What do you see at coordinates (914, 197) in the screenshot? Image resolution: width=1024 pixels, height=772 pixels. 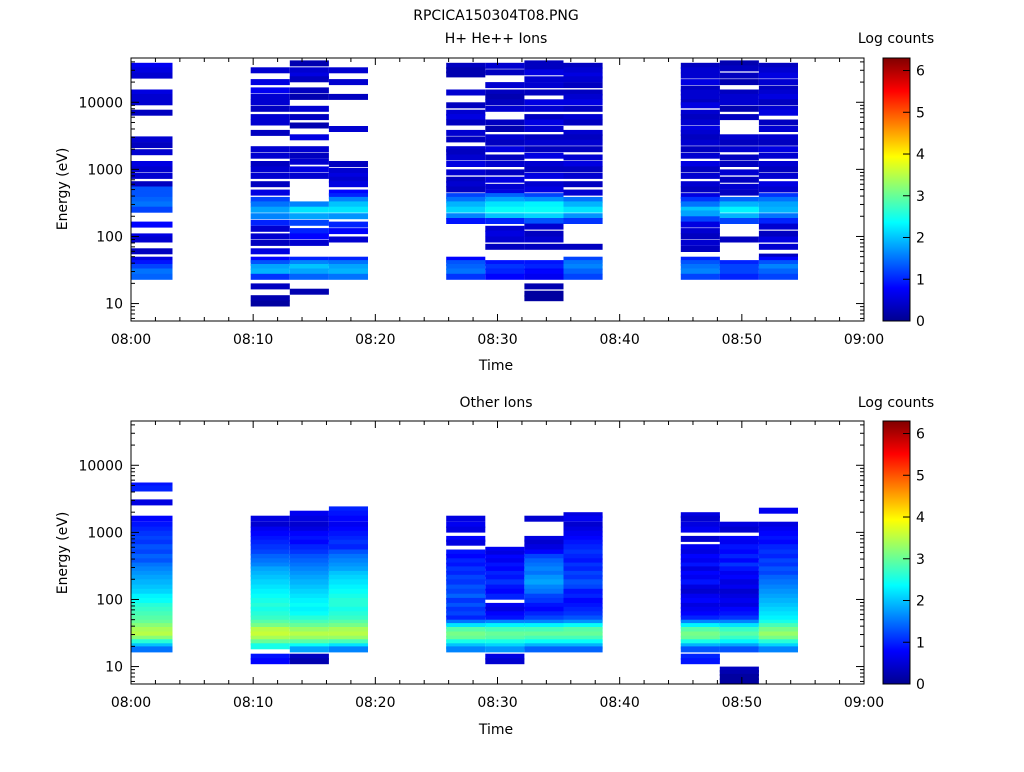 I see `colorbar-axis: 0 1 2 3 4 5 6` at bounding box center [914, 197].